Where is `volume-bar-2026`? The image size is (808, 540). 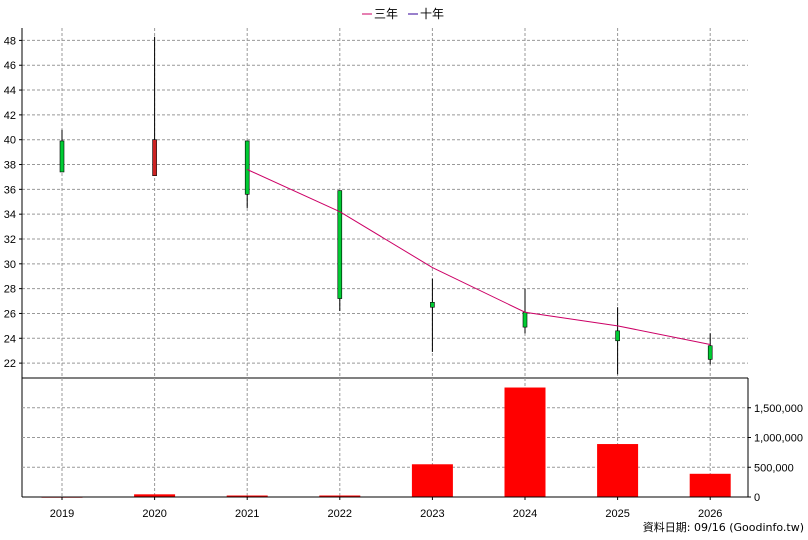
volume-bar-2026 is located at coordinates (710, 485).